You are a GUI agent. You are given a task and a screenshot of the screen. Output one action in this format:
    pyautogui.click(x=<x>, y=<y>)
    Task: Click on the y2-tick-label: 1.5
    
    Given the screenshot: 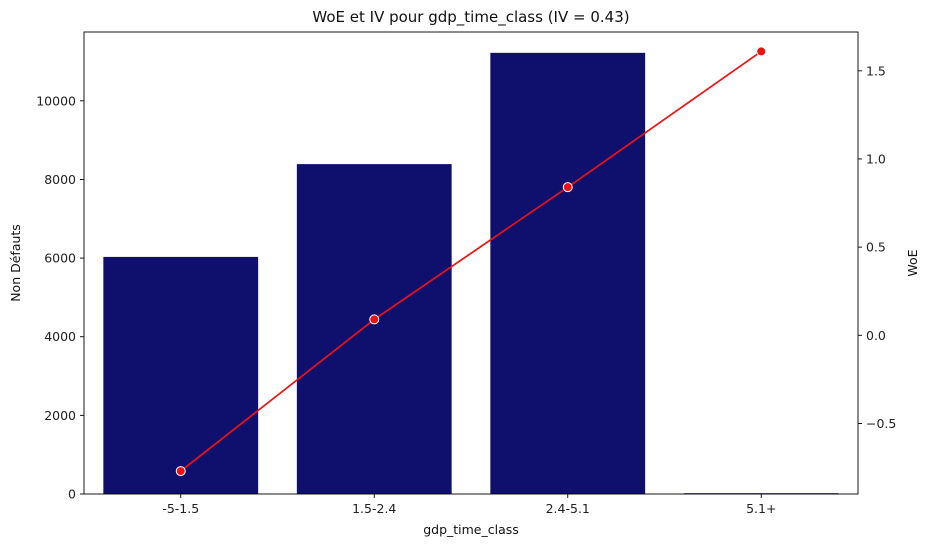 What is the action you would take?
    pyautogui.click(x=876, y=70)
    